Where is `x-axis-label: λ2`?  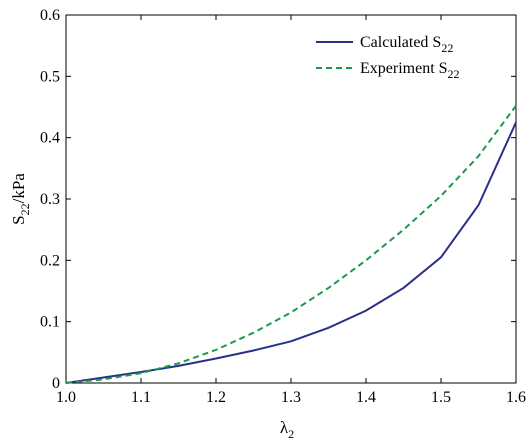
x-axis-label: λ2 is located at coordinates (287, 428).